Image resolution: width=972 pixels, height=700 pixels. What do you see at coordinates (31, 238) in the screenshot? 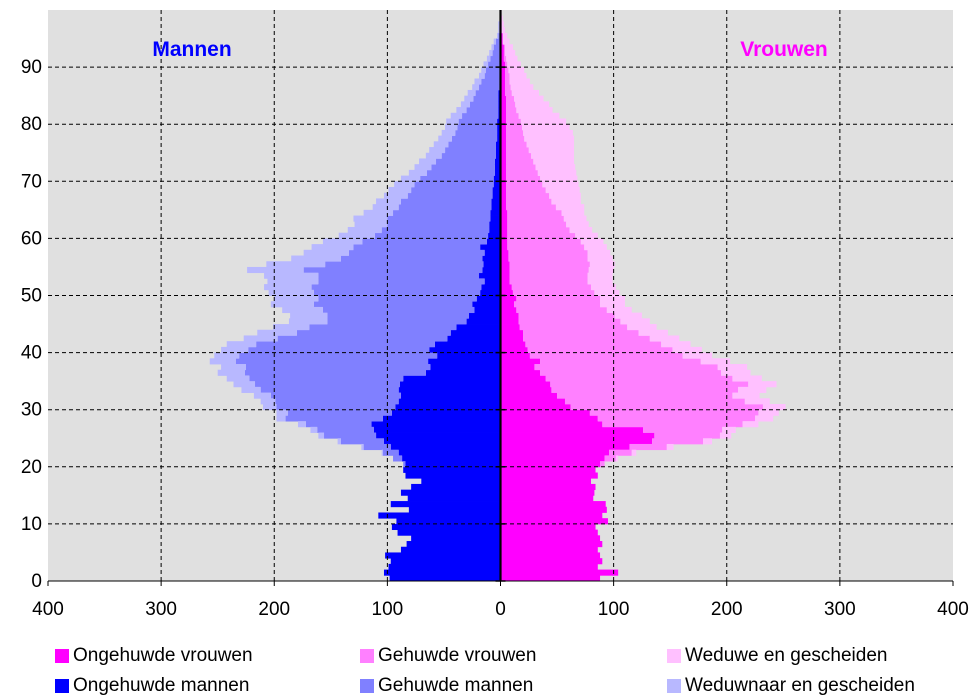
I see `y-tick-label-6: 60` at bounding box center [31, 238].